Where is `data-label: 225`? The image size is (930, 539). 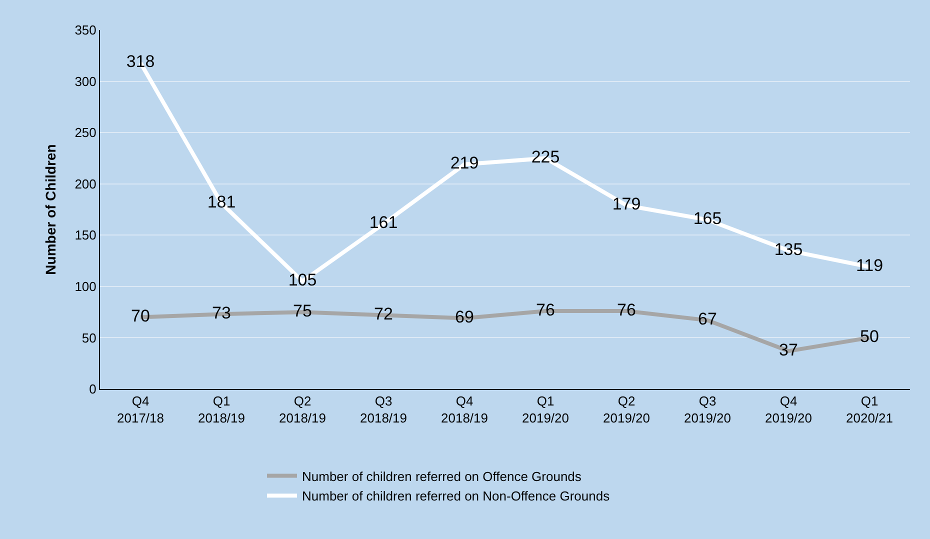
data-label: 225 is located at coordinates (545, 156).